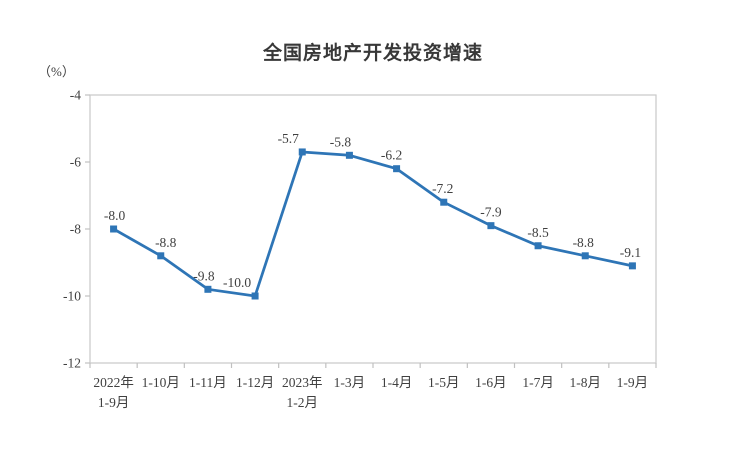 This screenshot has width=740, height=452. What do you see at coordinates (56, 71) in the screenshot?
I see `y-axis-unit-label: （%）` at bounding box center [56, 71].